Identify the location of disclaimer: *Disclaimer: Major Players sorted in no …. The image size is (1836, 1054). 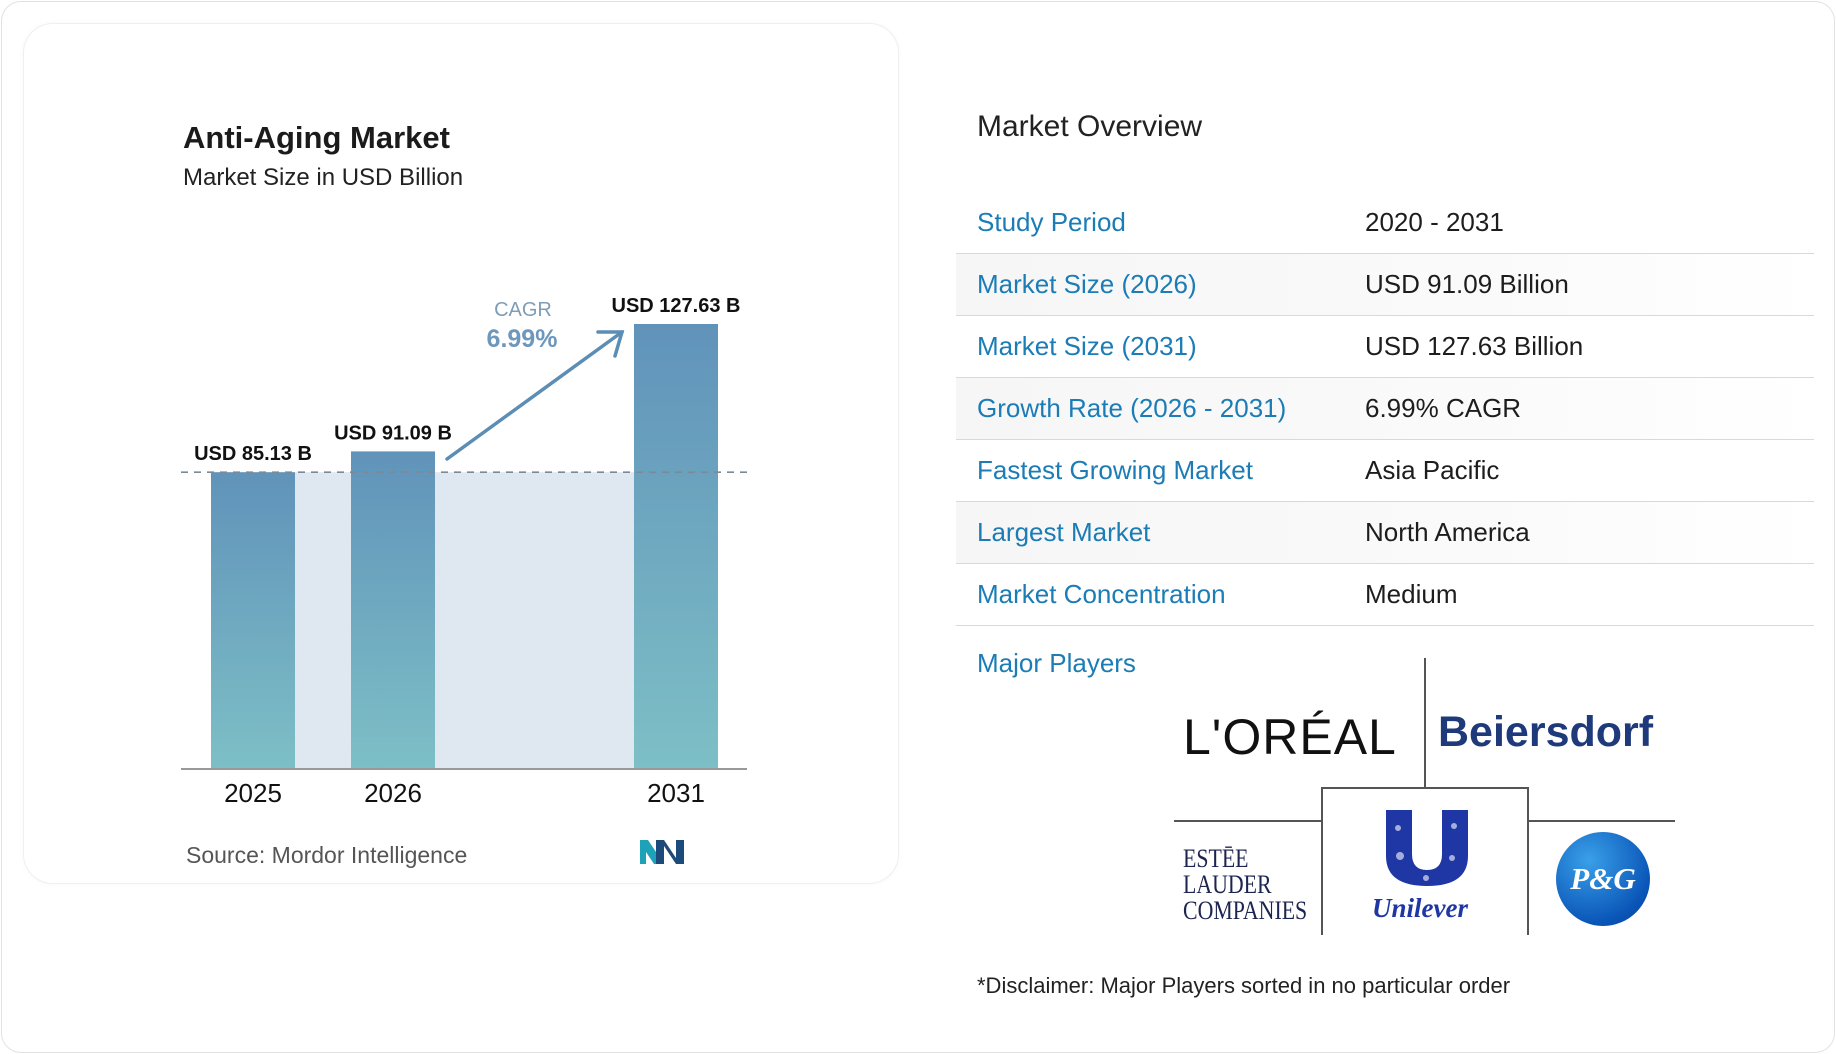
(1244, 985).